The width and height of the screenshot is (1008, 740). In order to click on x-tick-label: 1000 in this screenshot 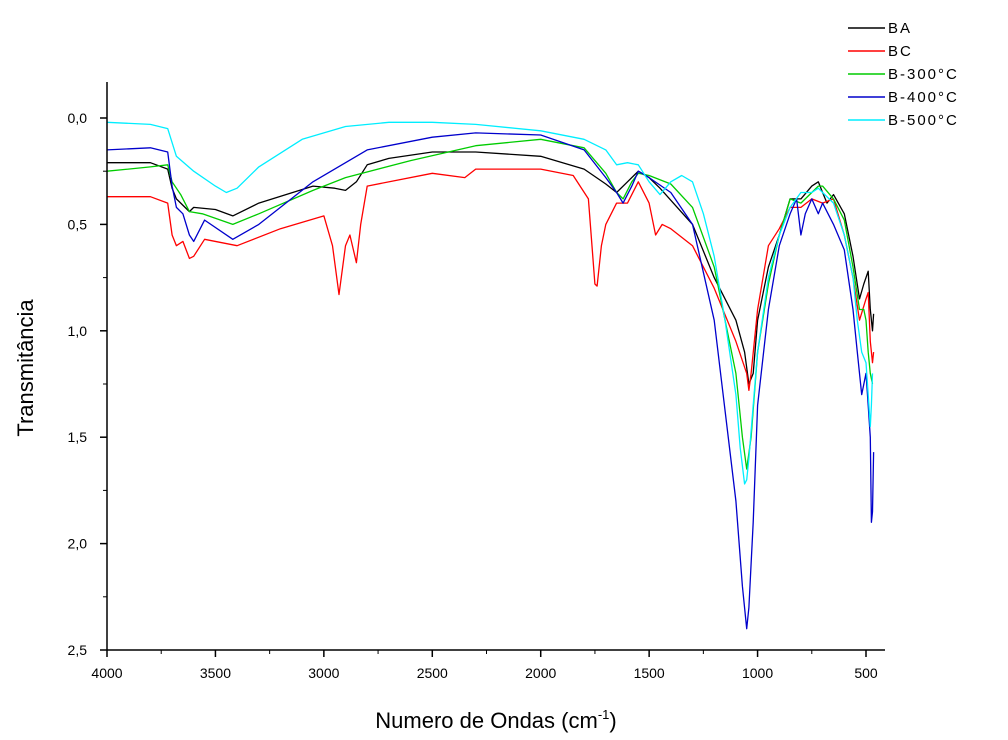, I will do `click(757, 673)`.